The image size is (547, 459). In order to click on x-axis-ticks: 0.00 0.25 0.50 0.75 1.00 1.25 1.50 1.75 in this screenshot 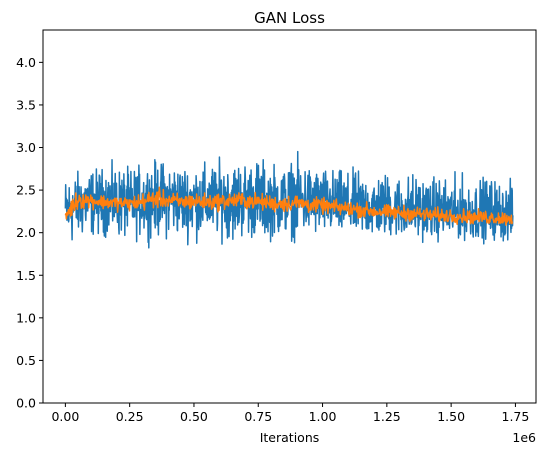, I will do `click(290, 413)`.